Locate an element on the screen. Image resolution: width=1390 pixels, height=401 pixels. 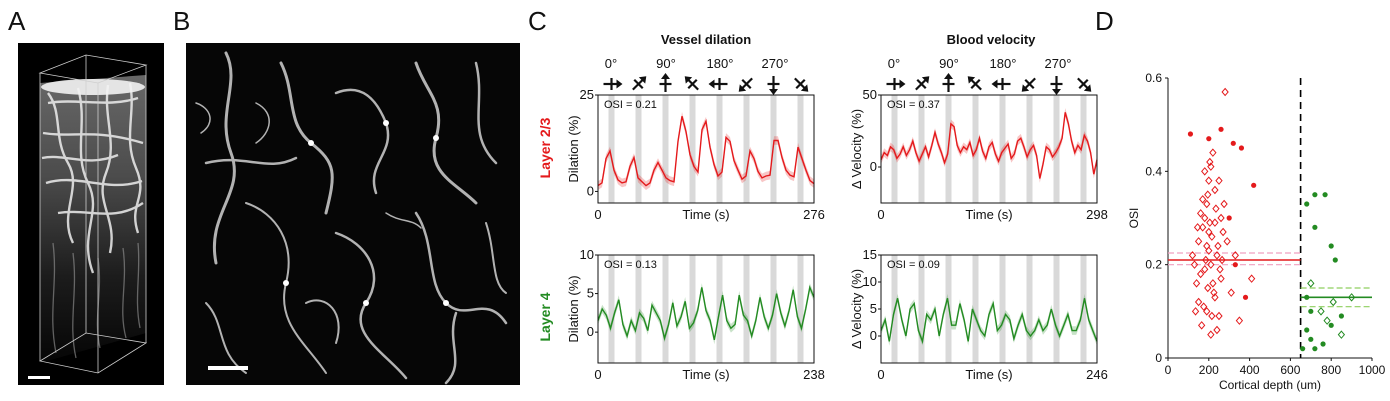
plot-frame is located at coordinates (706, 149).